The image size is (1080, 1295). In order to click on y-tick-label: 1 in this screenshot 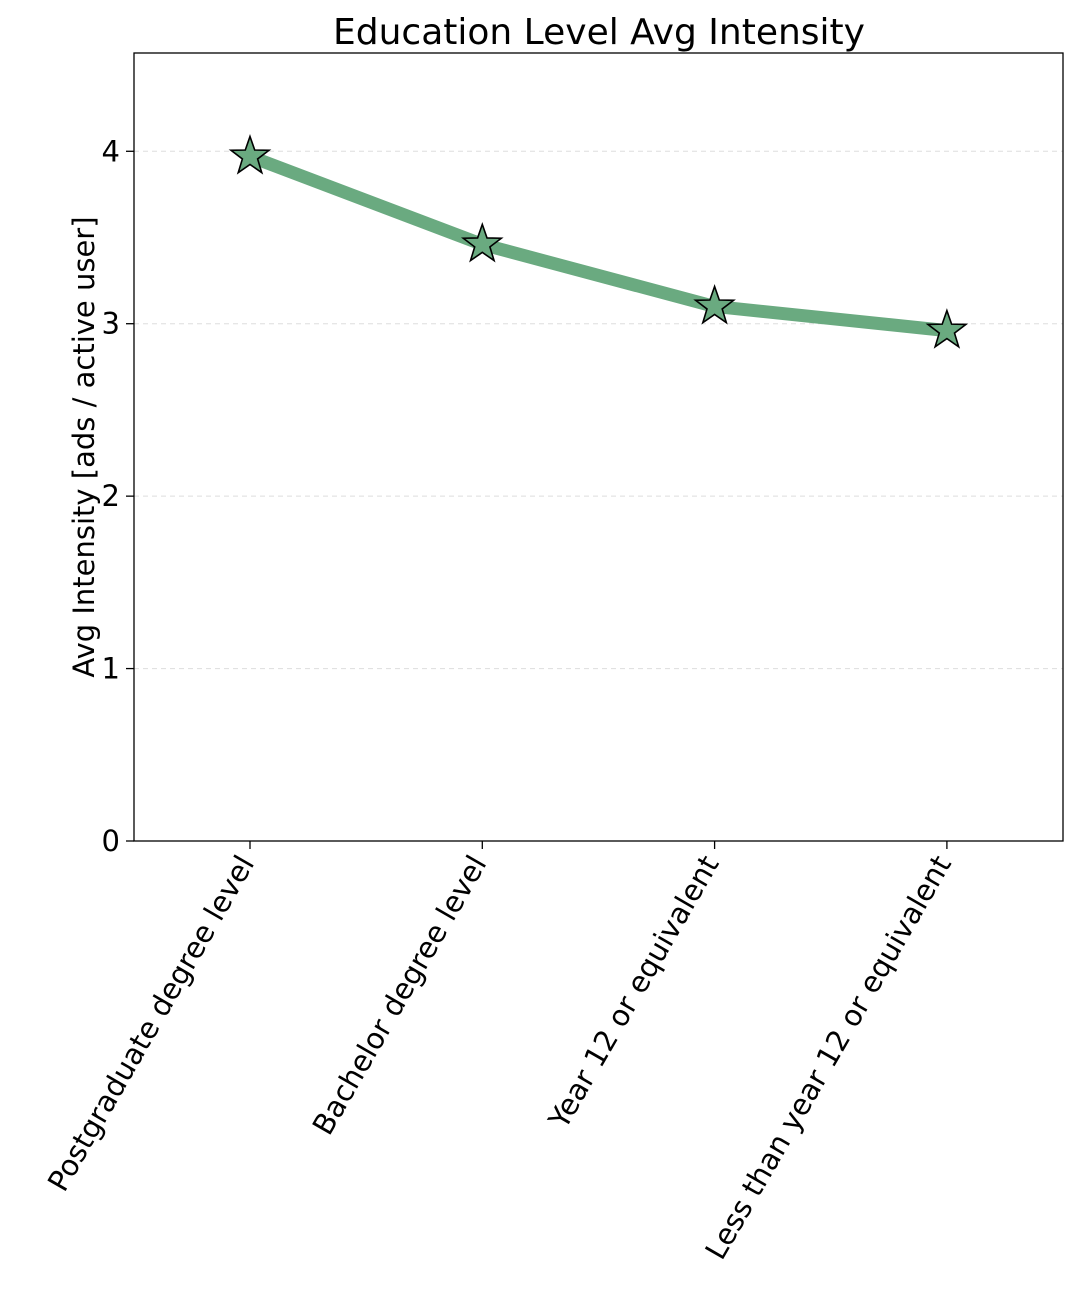, I will do `click(111, 669)`.